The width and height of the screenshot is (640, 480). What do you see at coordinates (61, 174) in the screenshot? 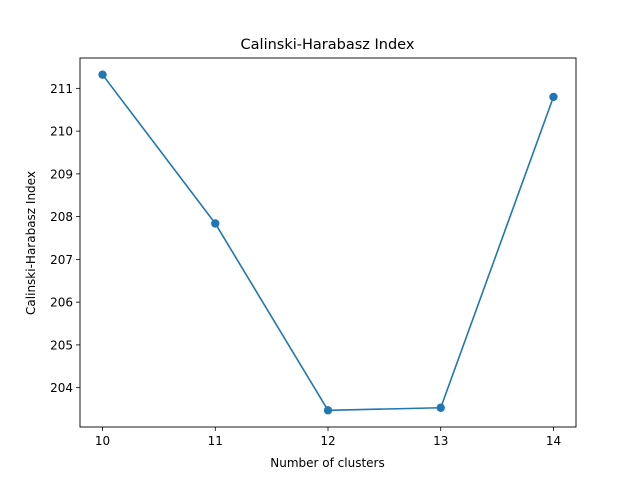
I see `y-tick-label: 209` at bounding box center [61, 174].